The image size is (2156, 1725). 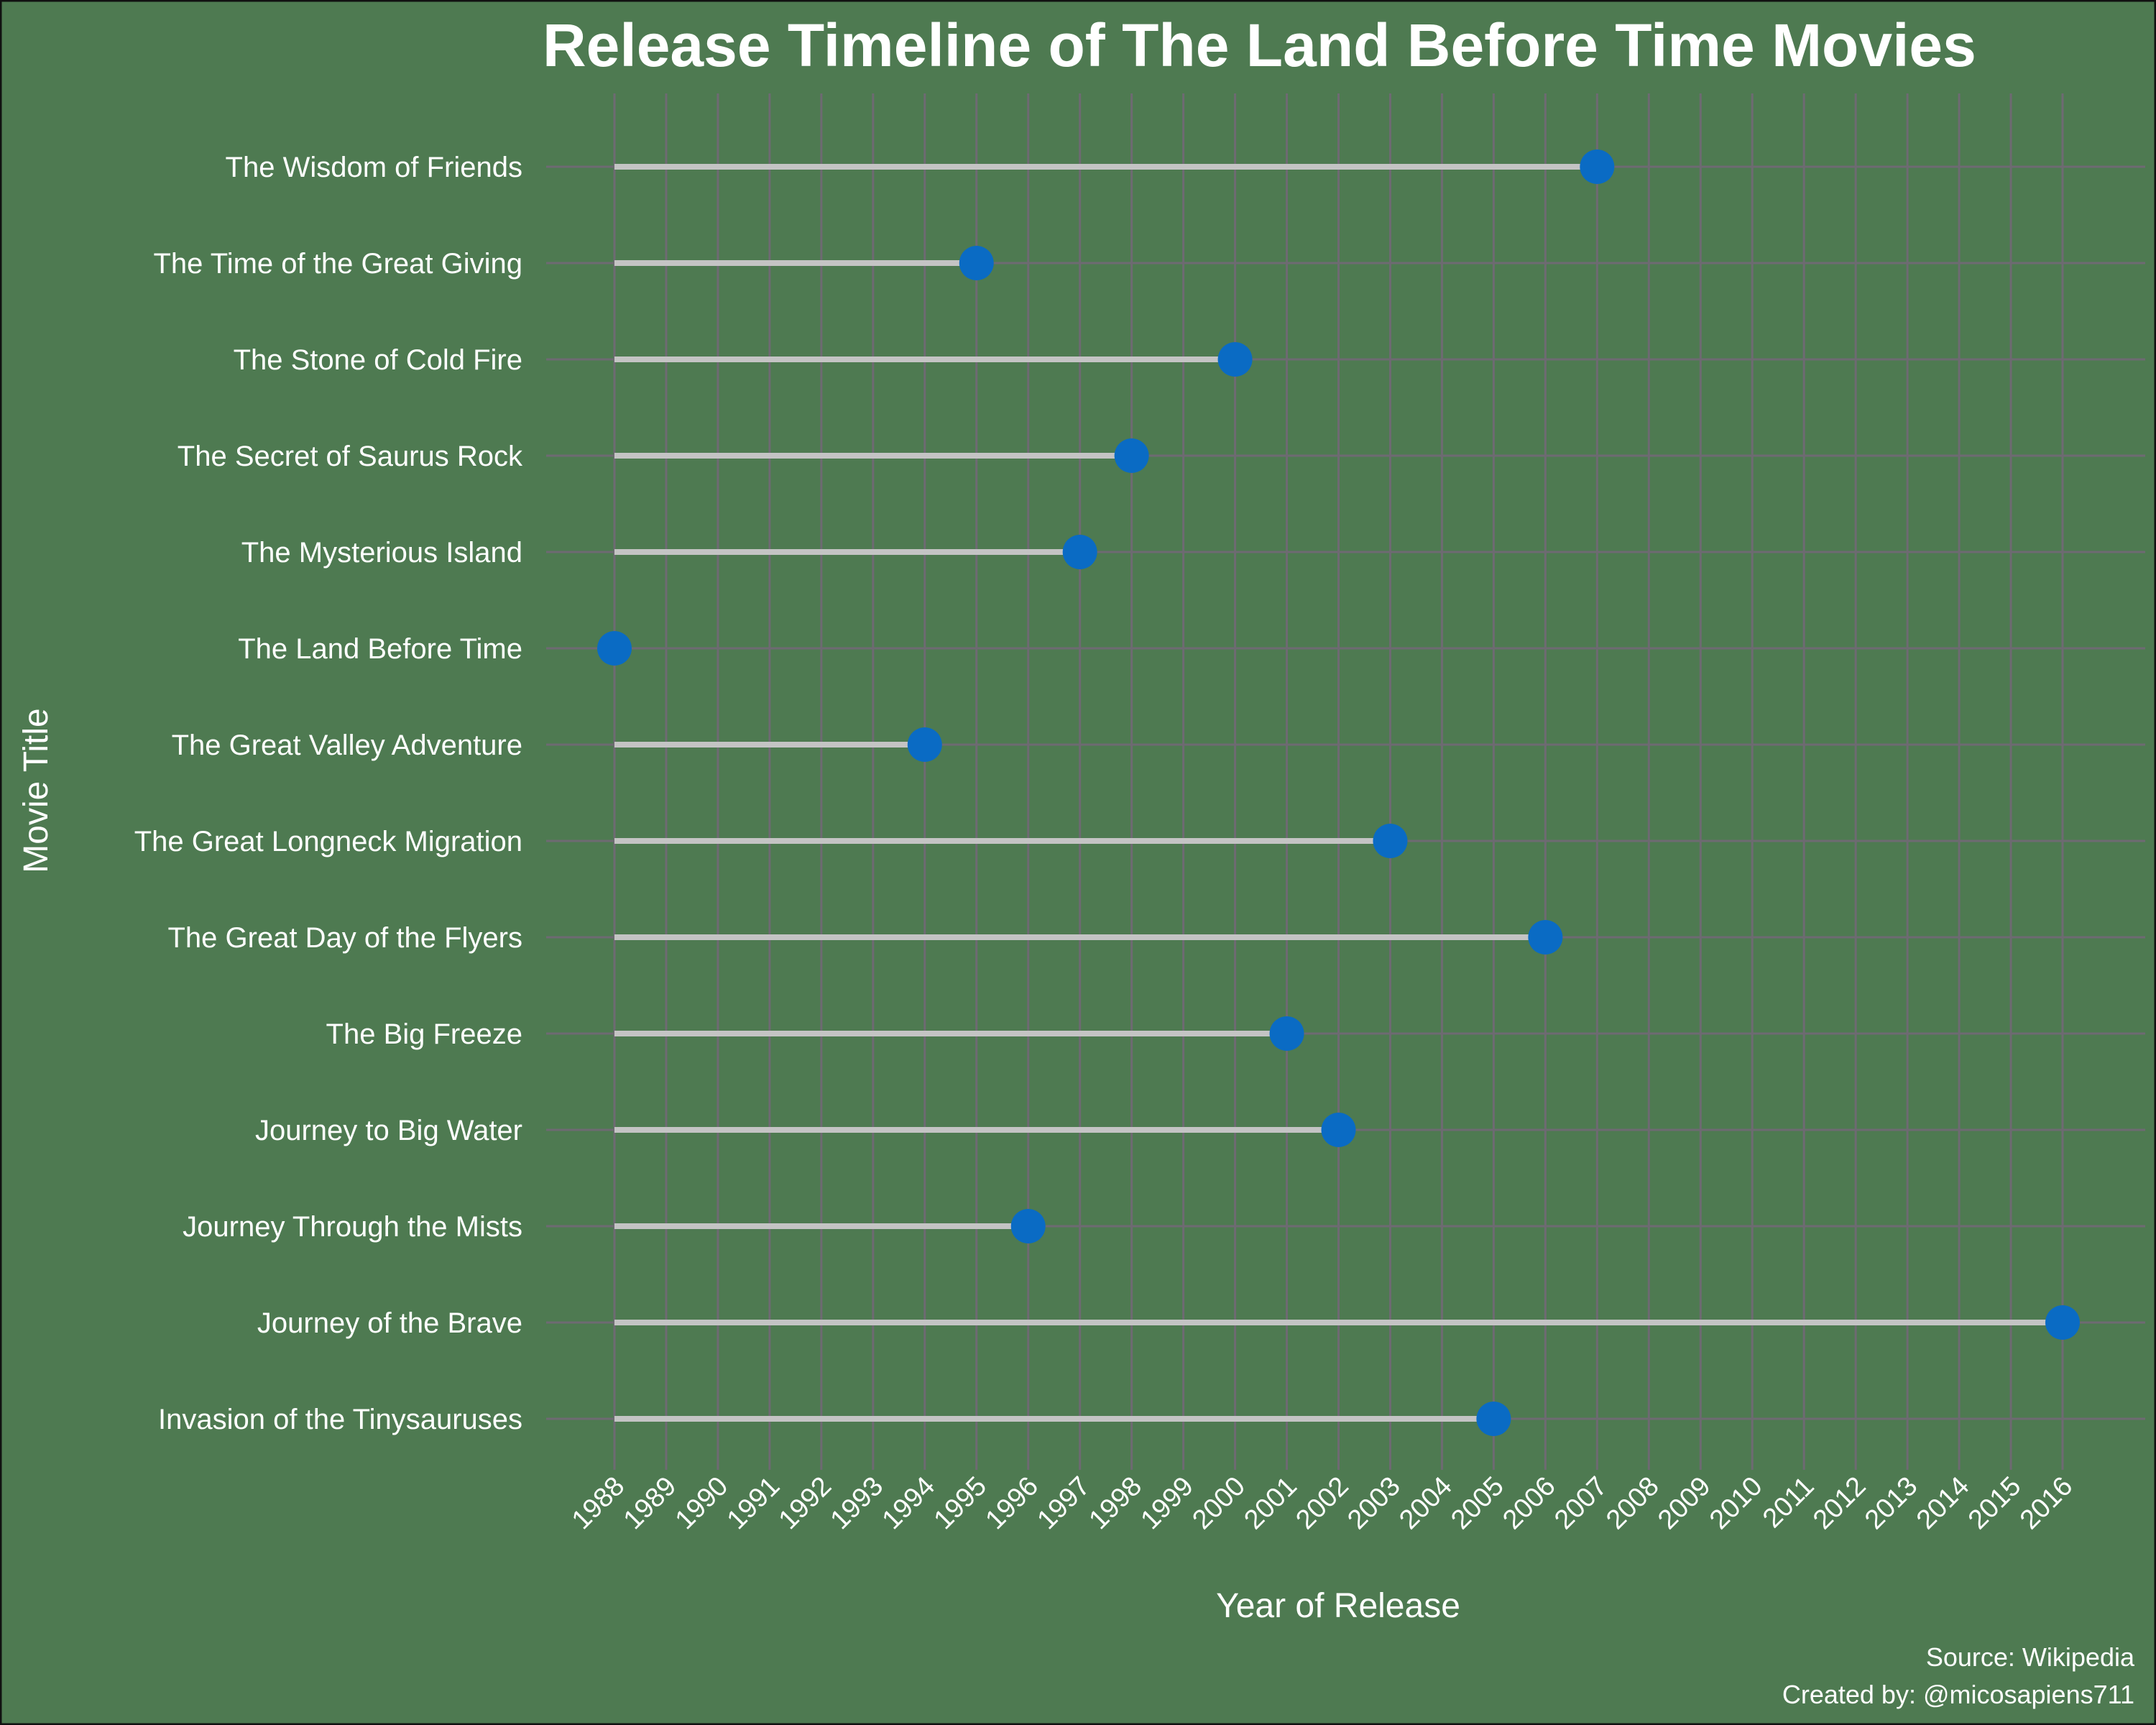 I want to click on point-the-great-day-of-the-flyers, so click(x=1545, y=937).